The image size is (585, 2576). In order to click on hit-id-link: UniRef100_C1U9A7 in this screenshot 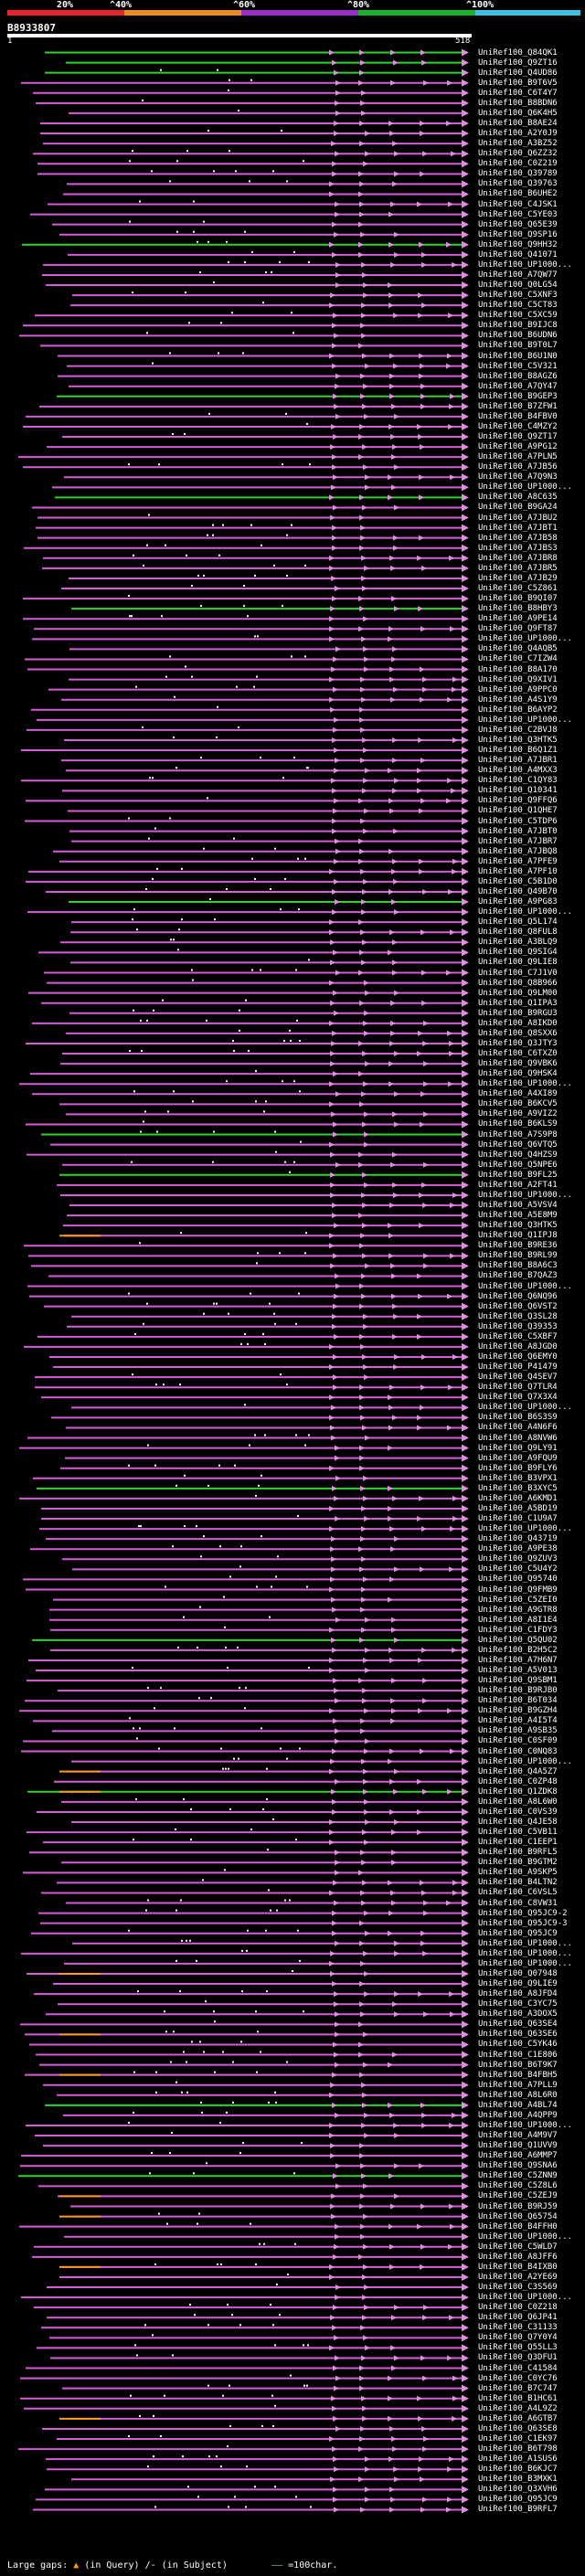, I will do `click(518, 1519)`.